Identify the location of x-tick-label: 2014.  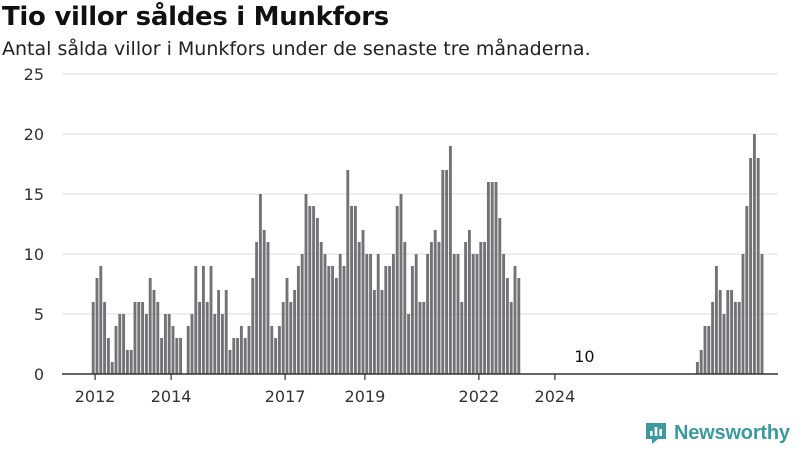
(171, 396).